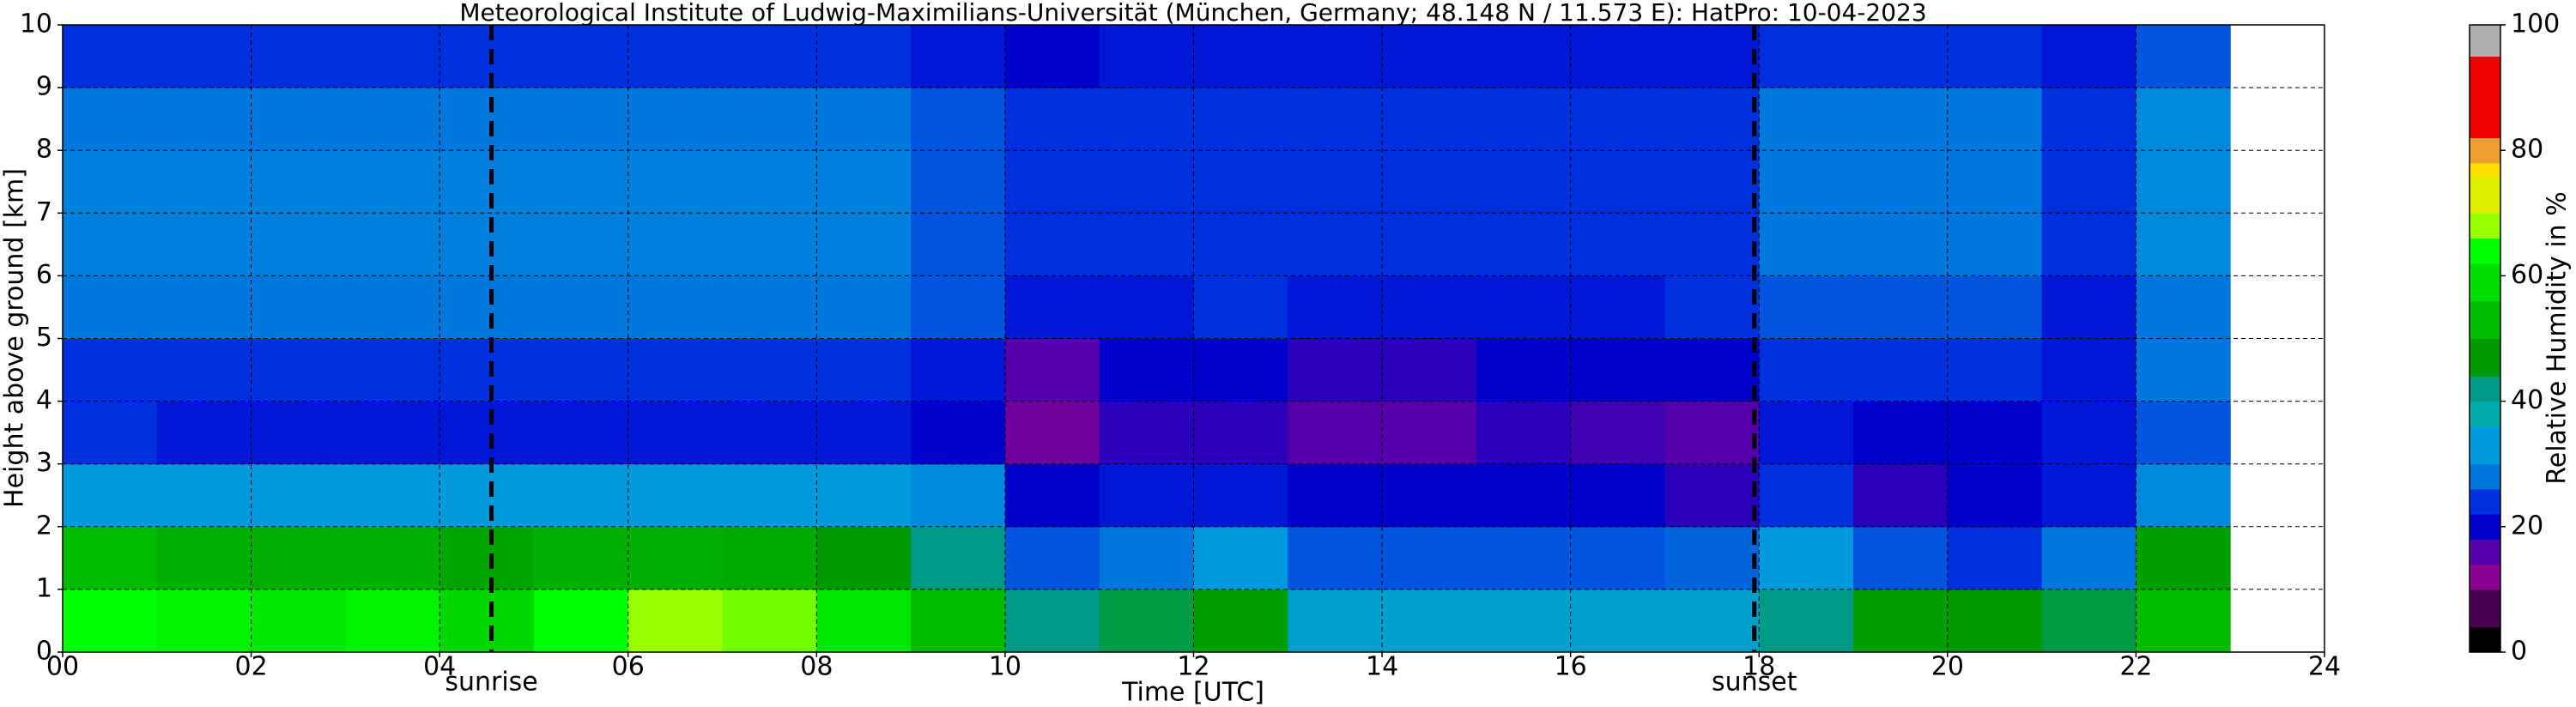 The image size is (2576, 707). Describe the element at coordinates (2558, 337) in the screenshot. I see `colorbar-label: Relative Humidity in %` at that location.